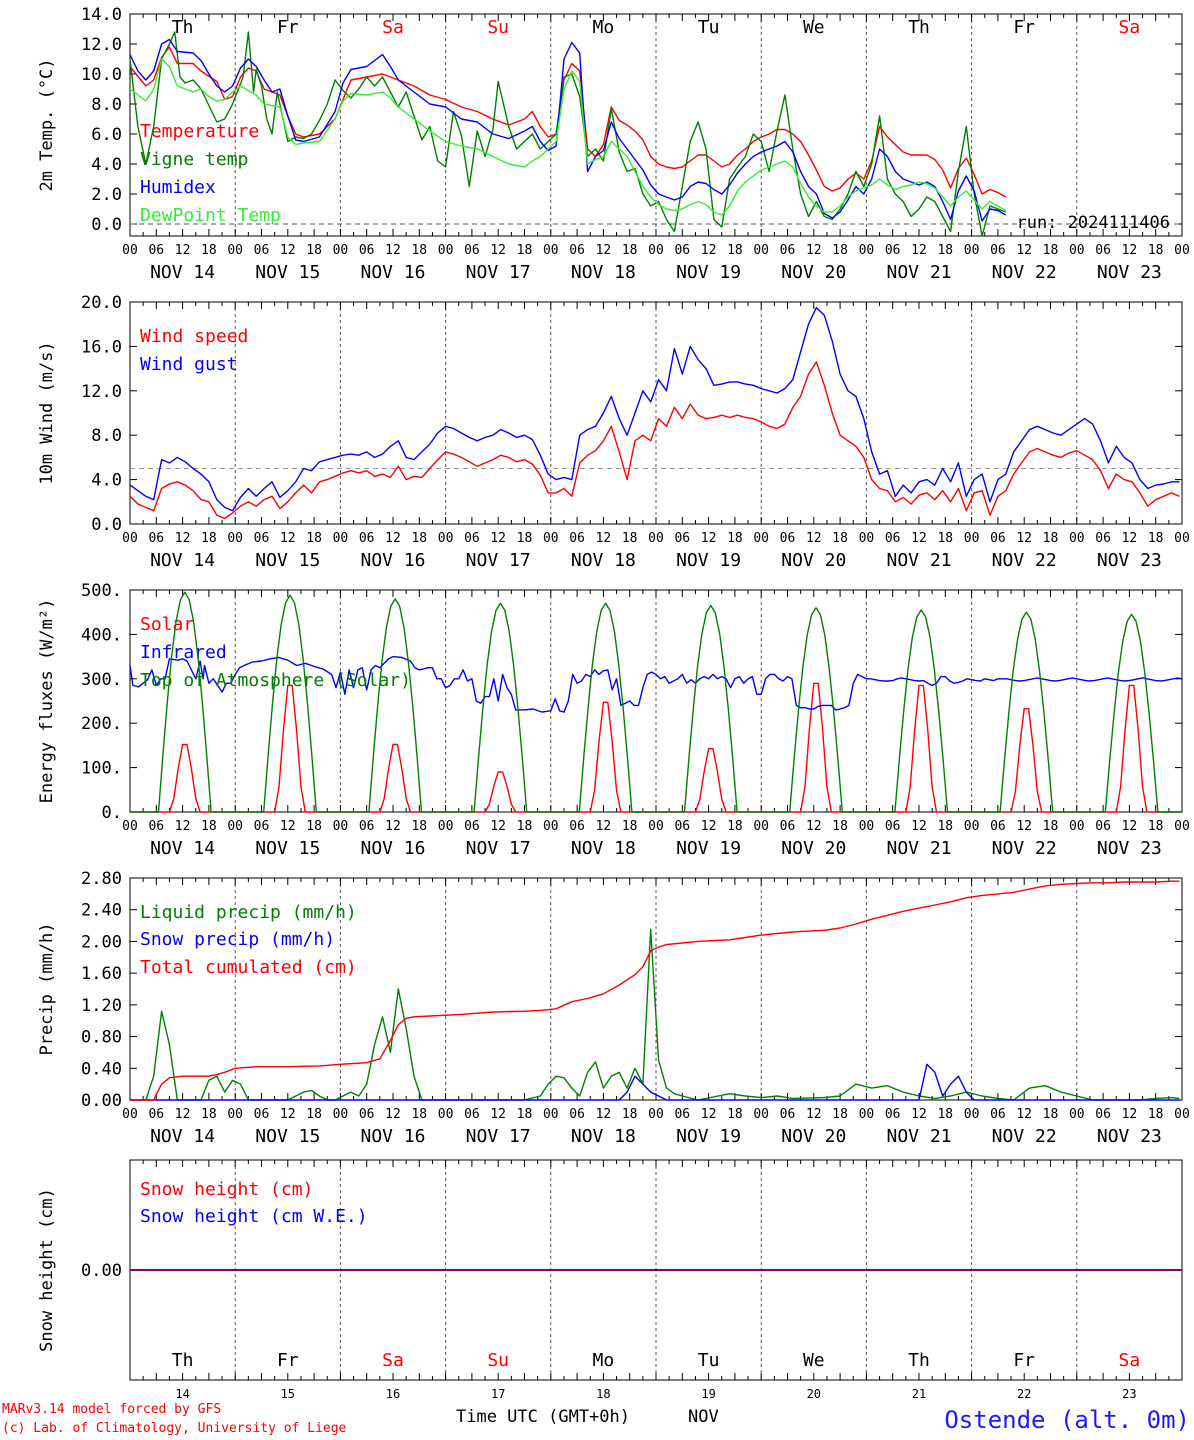 The height and width of the screenshot is (1440, 1194). Describe the element at coordinates (210, 215) in the screenshot. I see `legend-entry: DewPoint Temp` at that location.